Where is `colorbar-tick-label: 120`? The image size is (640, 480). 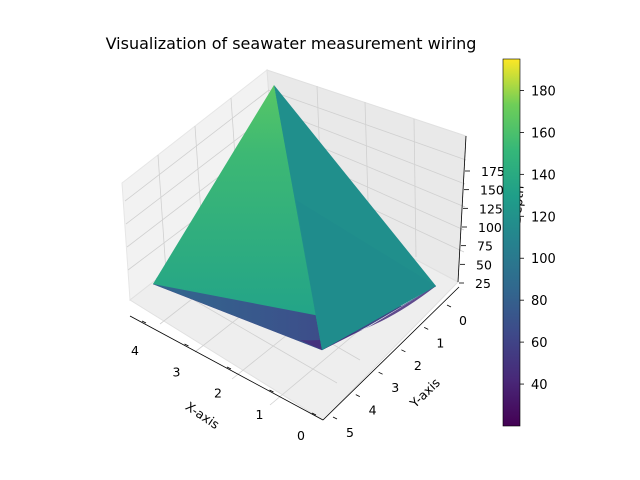
colorbar-tick-label: 120 is located at coordinates (543, 217).